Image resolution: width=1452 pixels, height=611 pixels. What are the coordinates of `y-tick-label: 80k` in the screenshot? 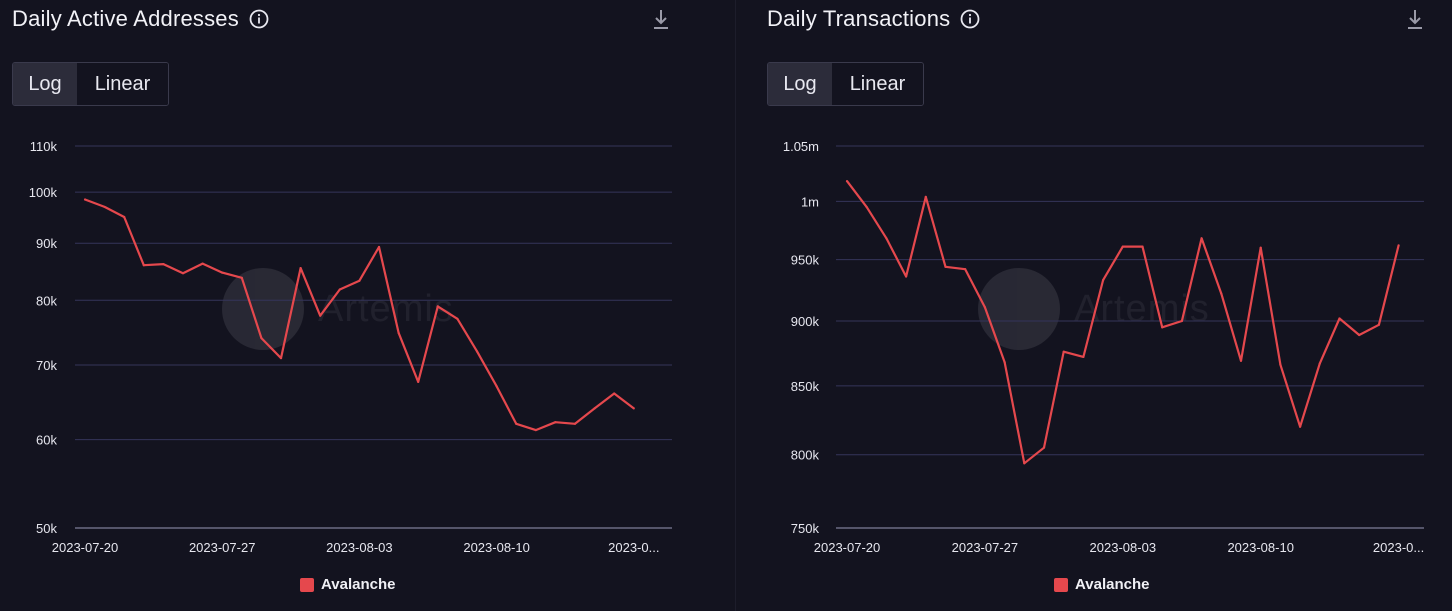 It's located at (46, 300).